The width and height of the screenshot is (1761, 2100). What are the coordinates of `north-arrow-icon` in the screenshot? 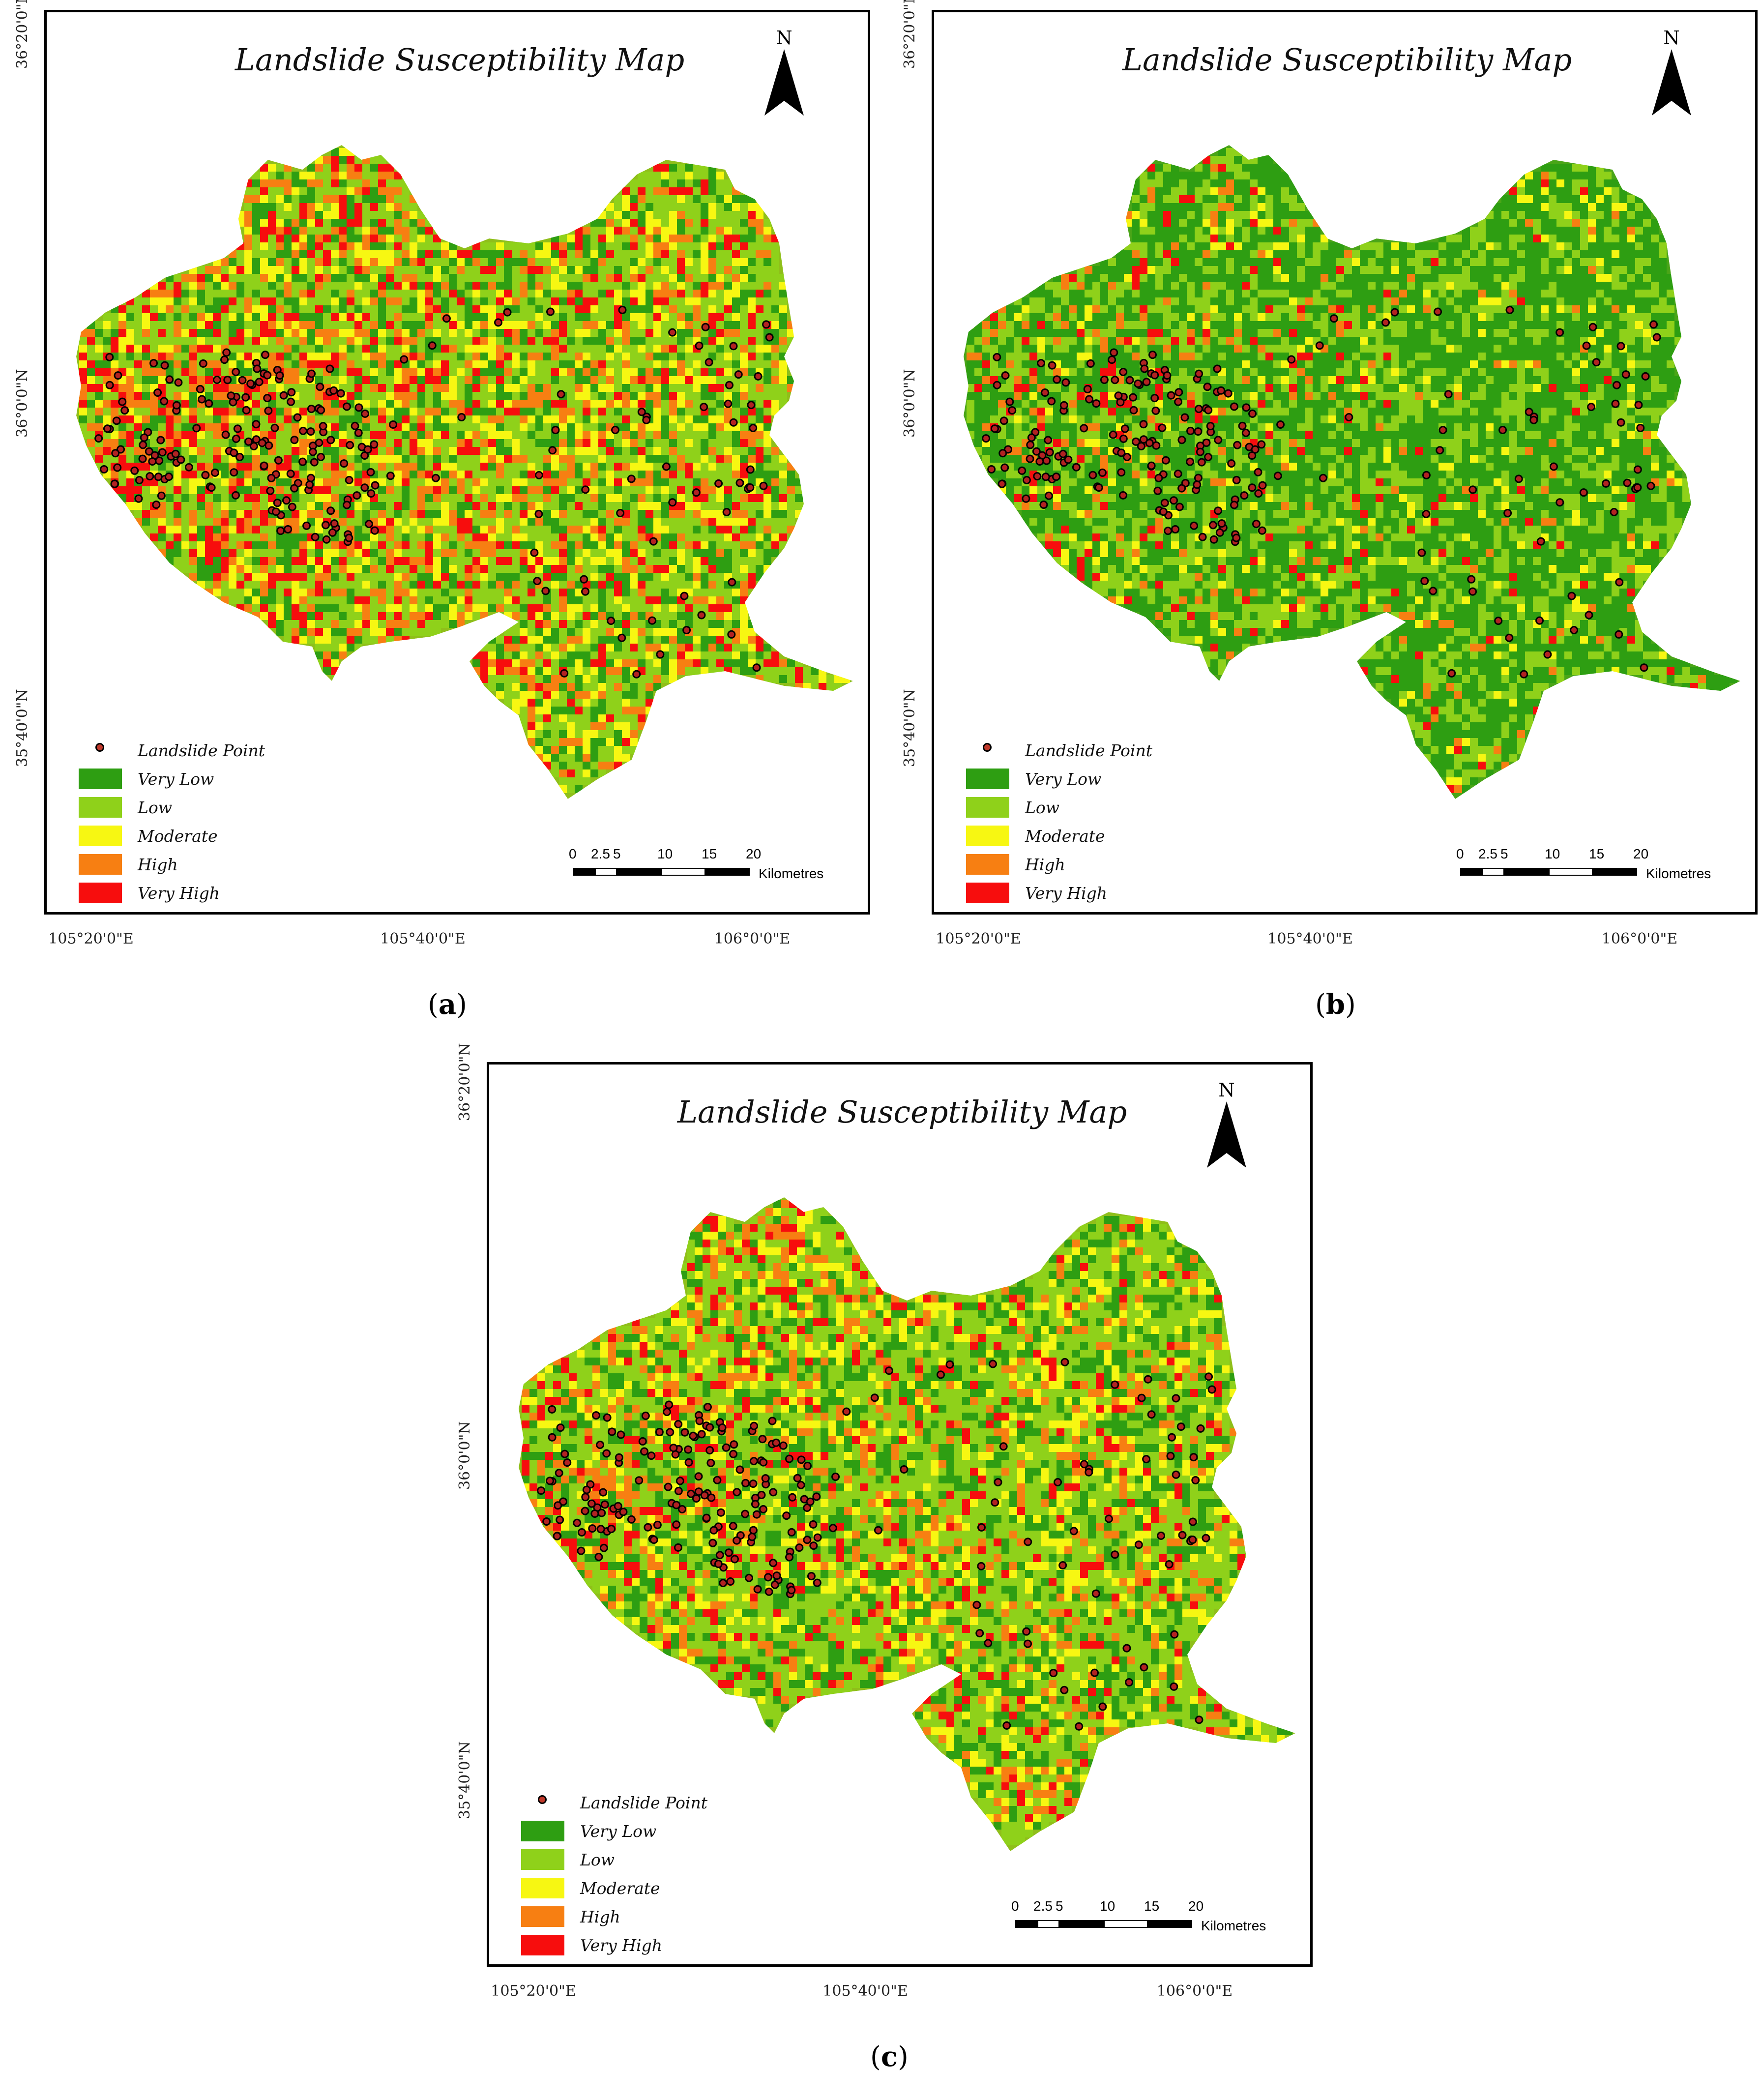 It's located at (1226, 1134).